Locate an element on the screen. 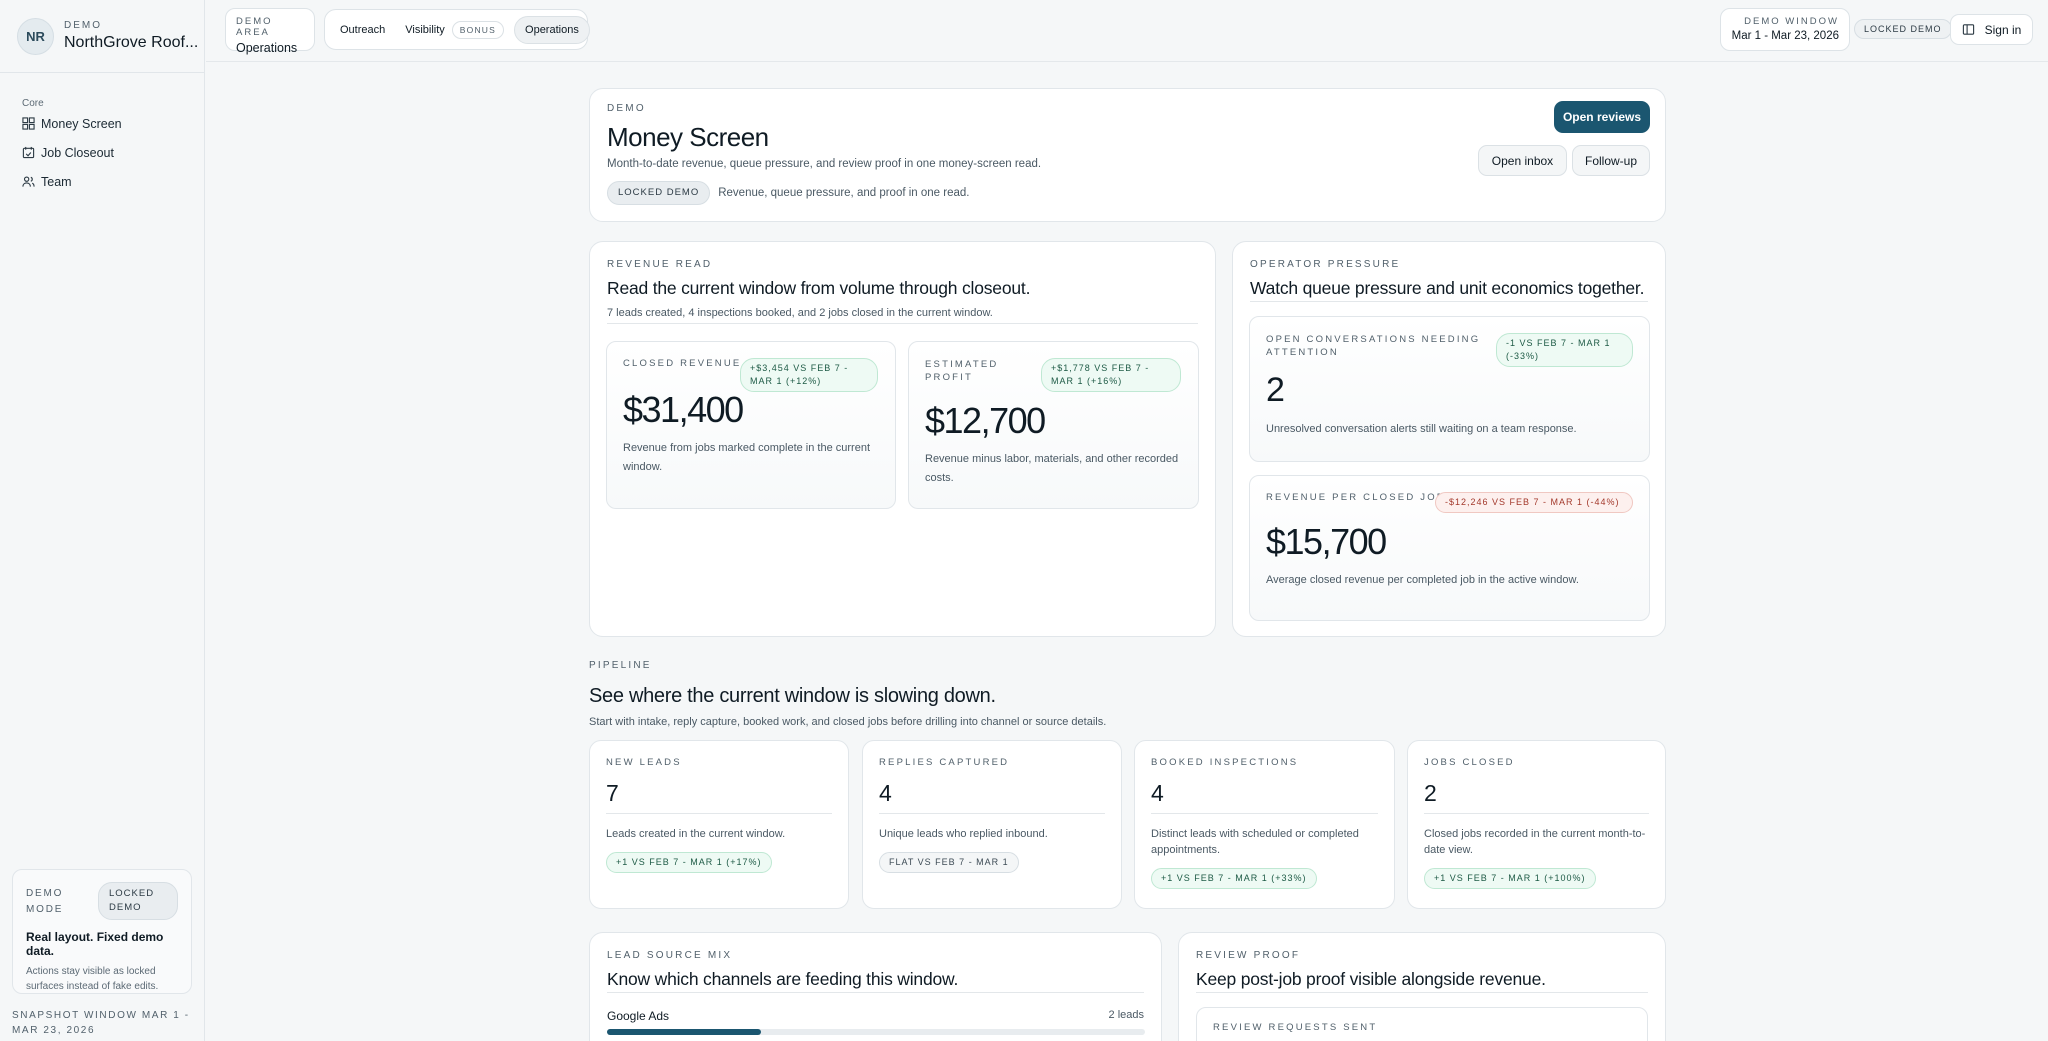  snapshot-window: SNAPSHOT WINDOW MAR 1 - MAR 23, 2026 is located at coordinates (101, 1023).